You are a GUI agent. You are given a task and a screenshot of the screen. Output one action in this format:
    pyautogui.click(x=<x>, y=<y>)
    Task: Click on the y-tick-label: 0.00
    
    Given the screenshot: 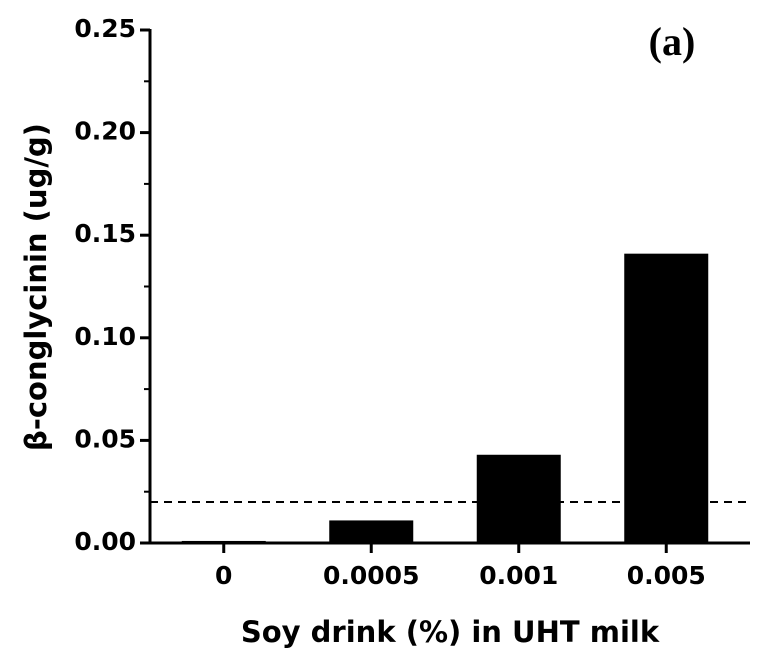 What is the action you would take?
    pyautogui.click(x=105, y=541)
    